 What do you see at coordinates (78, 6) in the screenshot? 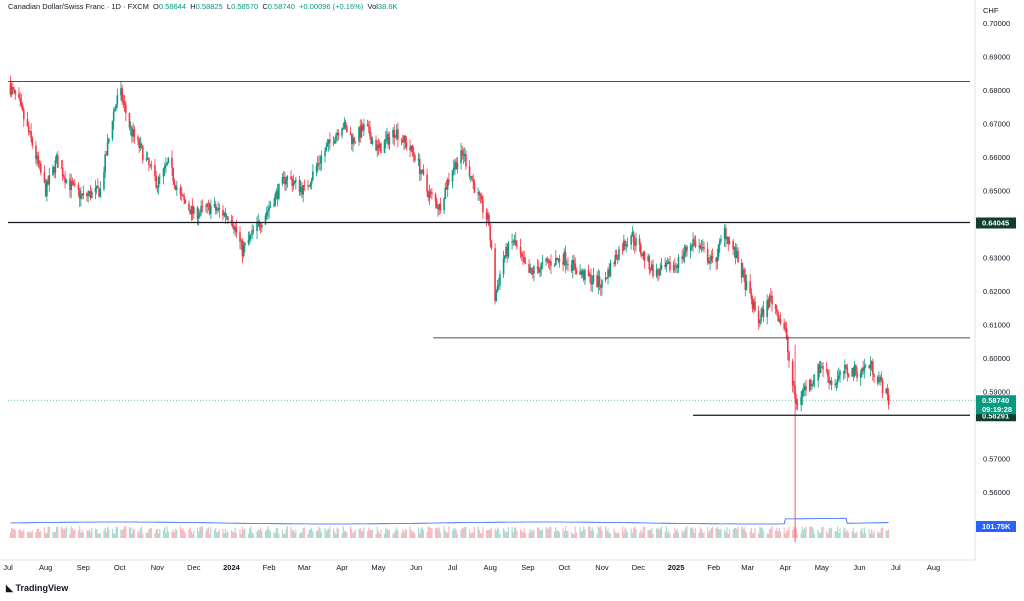
I see `symbol-title: Canadian Dollar/Swiss Franc · 1D · FXCM` at bounding box center [78, 6].